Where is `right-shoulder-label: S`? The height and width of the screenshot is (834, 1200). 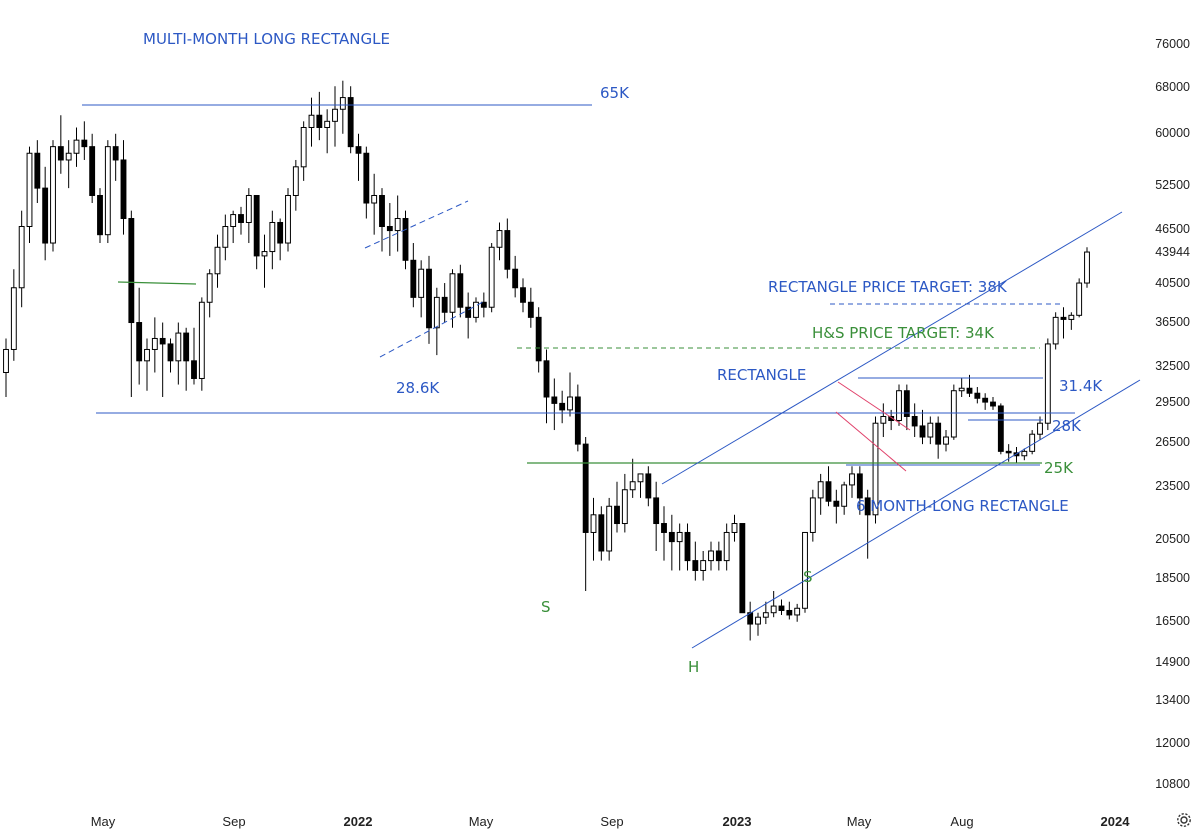 right-shoulder-label: S is located at coordinates (808, 577).